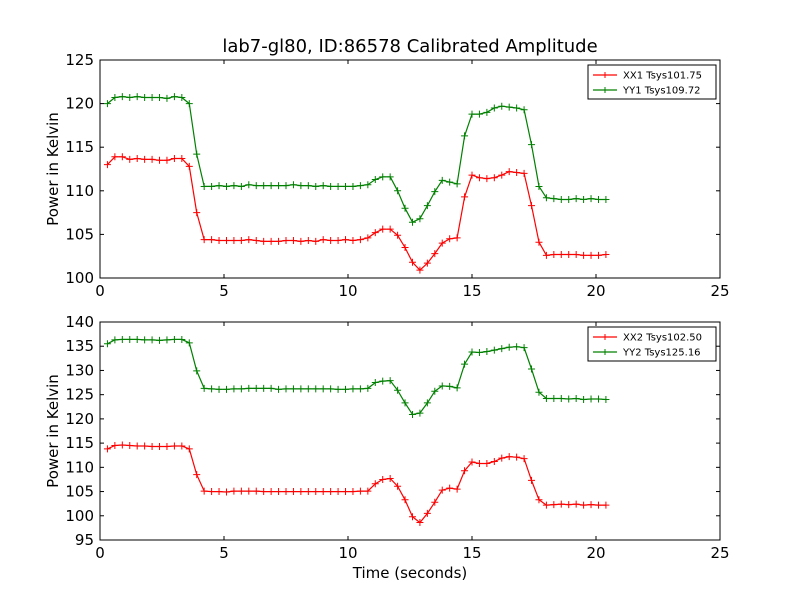 This screenshot has height=600, width=800. What do you see at coordinates (652, 344) in the screenshot?
I see `legend-box` at bounding box center [652, 344].